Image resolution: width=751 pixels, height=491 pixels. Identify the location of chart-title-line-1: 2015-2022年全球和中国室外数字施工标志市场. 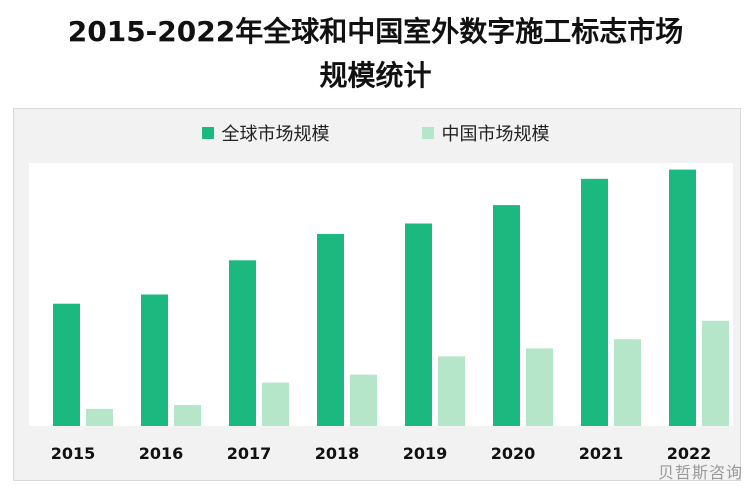
(375, 31).